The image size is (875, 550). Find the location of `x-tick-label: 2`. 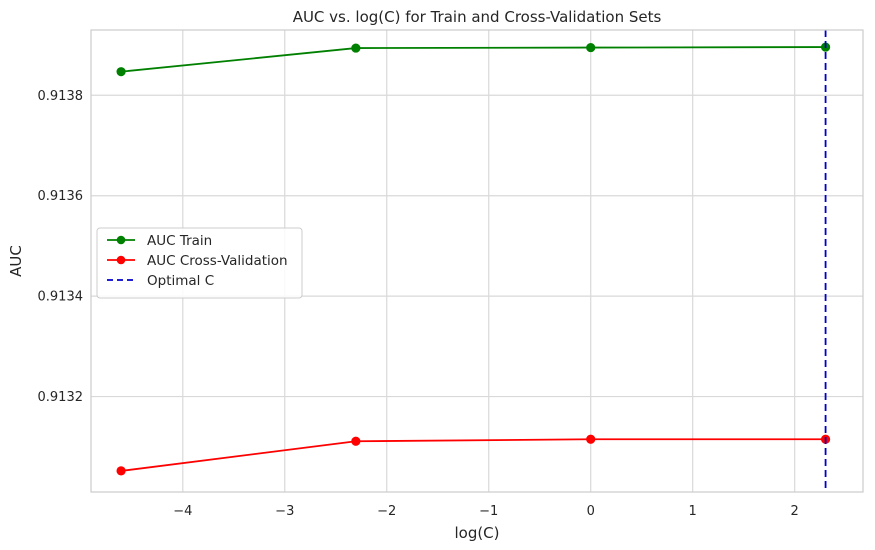

x-tick-label: 2 is located at coordinates (795, 511).